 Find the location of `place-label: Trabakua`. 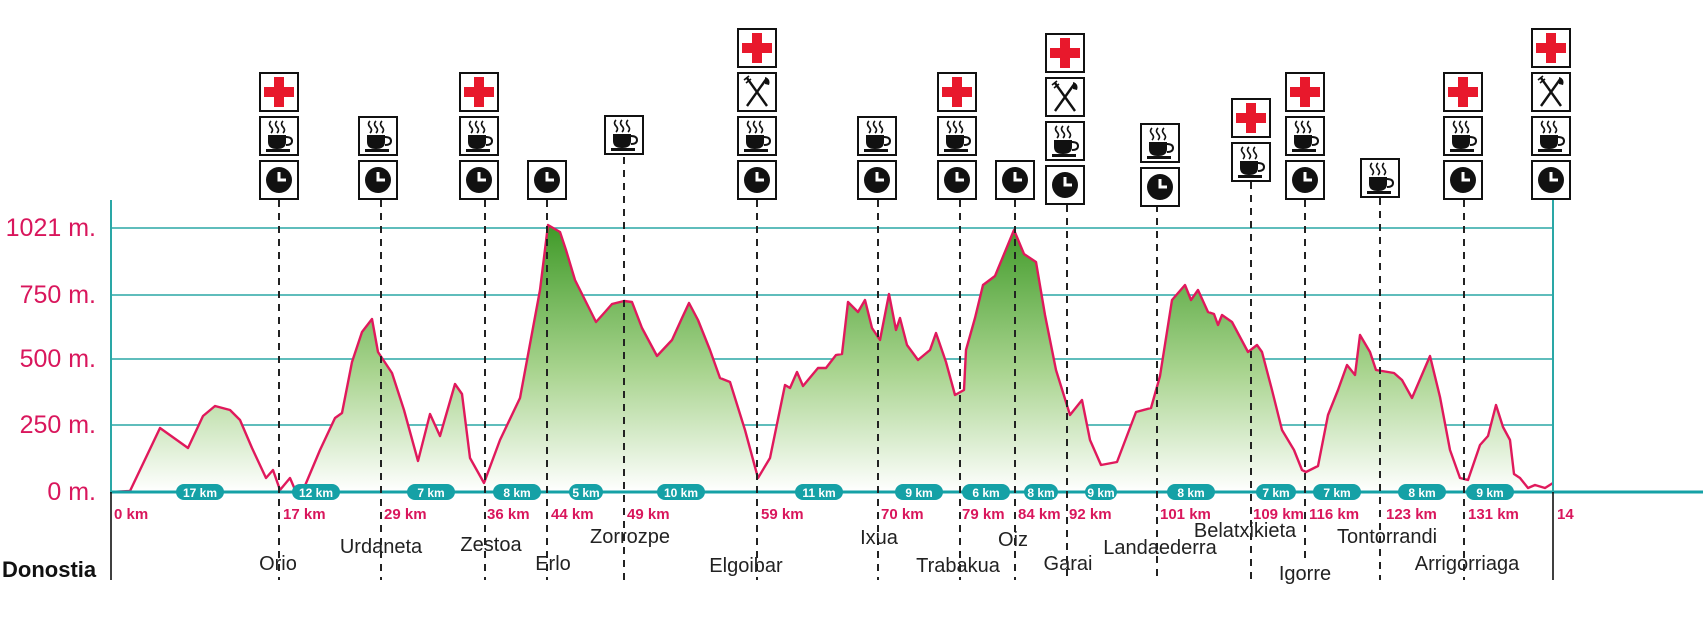

place-label: Trabakua is located at coordinates (958, 566).